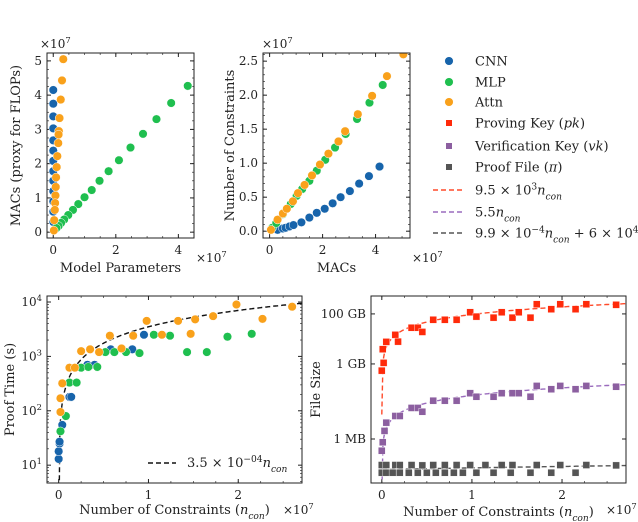 This screenshot has height=522, width=638. What do you see at coordinates (149, 495) in the screenshot?
I see `x-tick-label: 1` at bounding box center [149, 495].